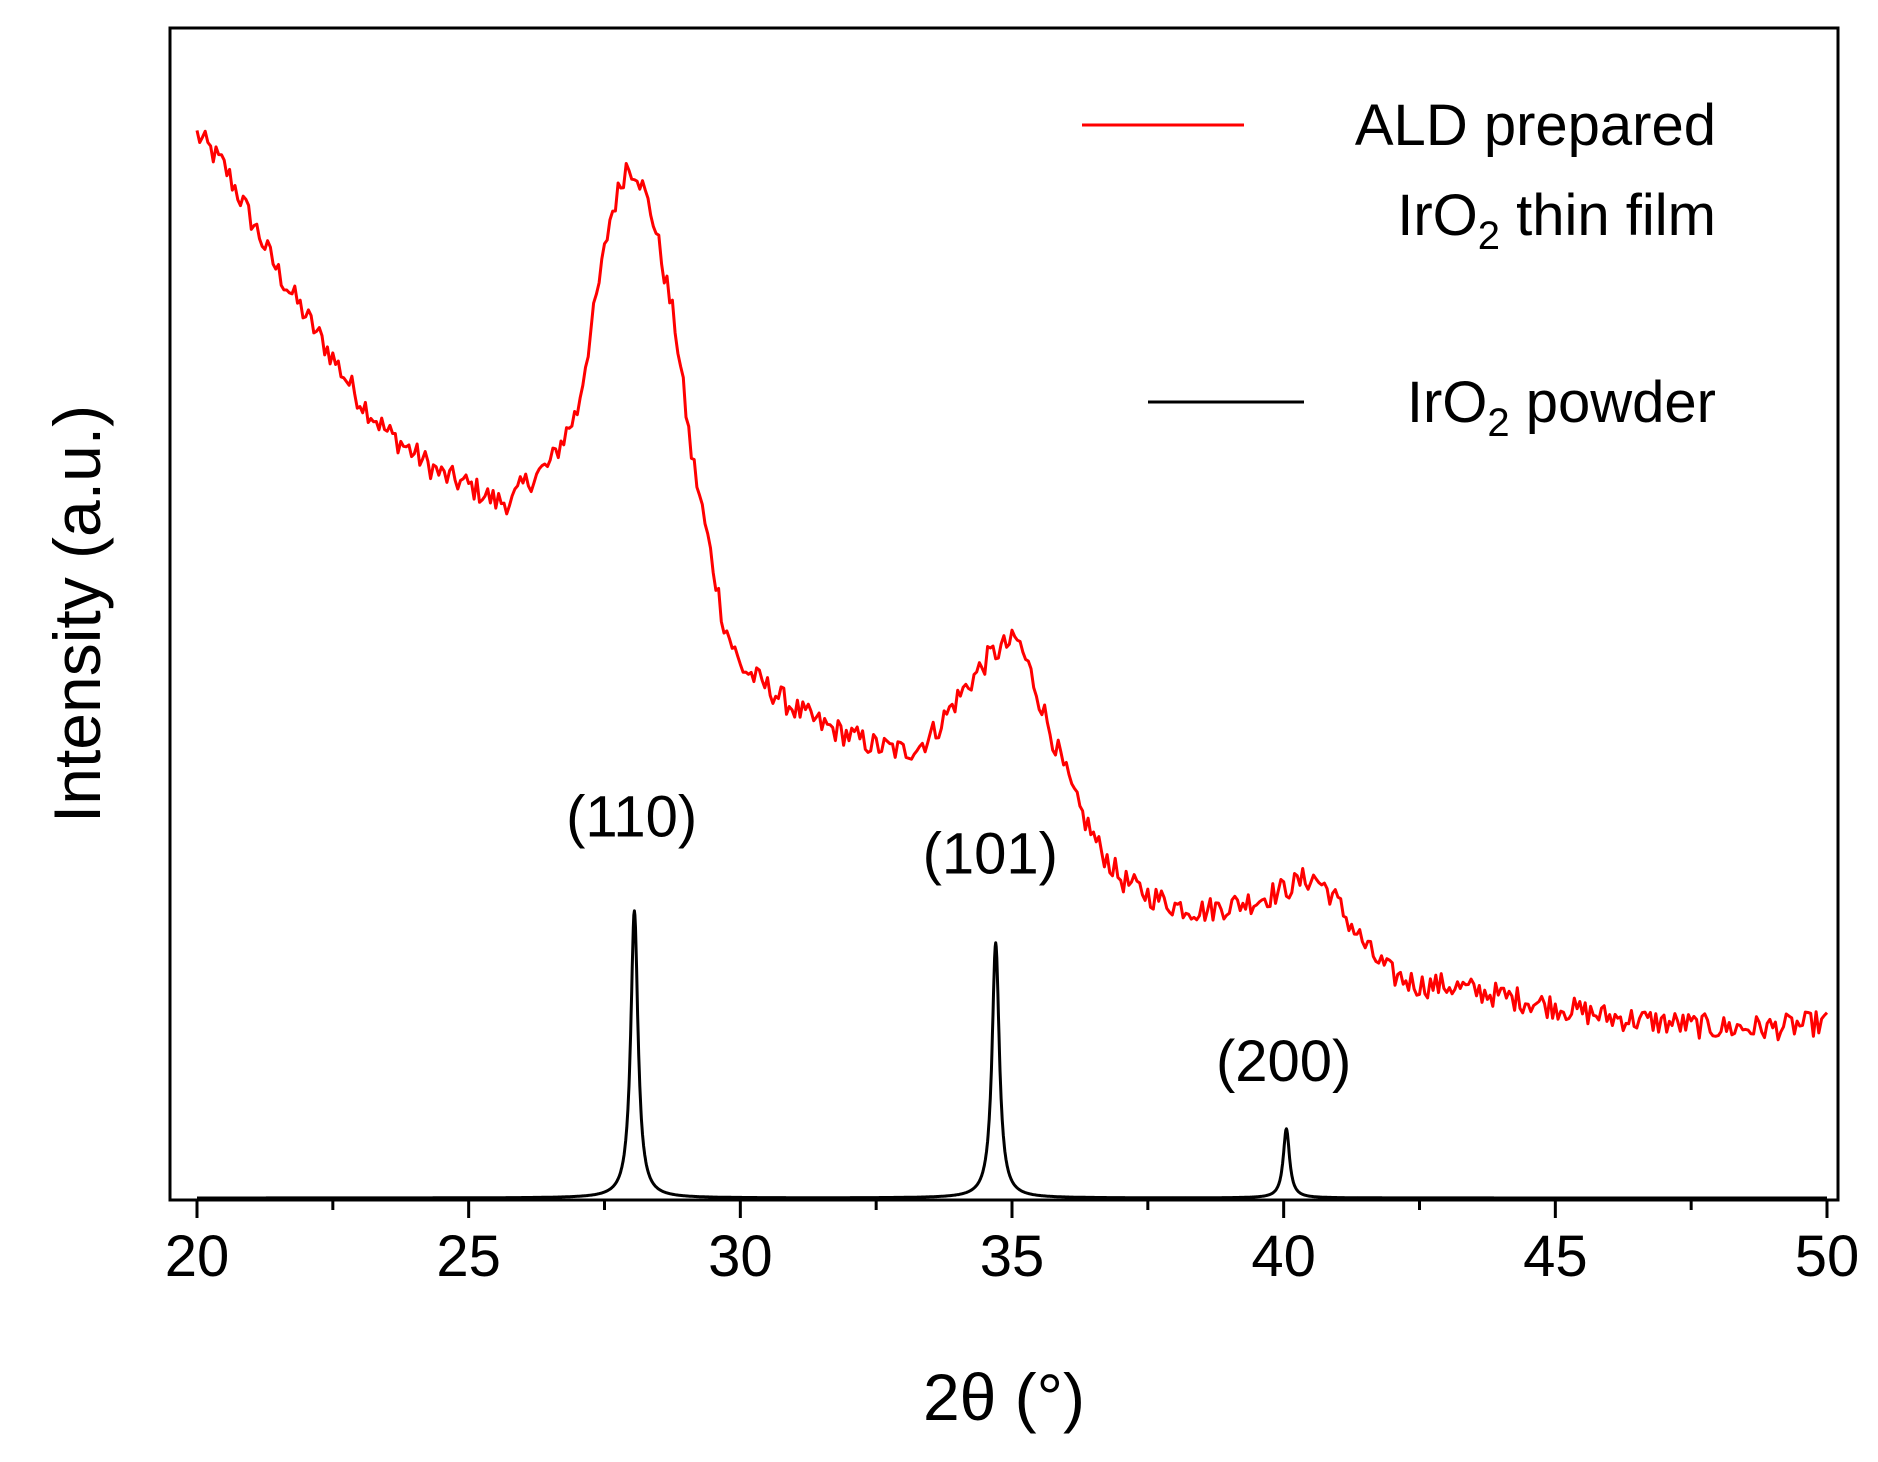 Image resolution: width=1878 pixels, height=1462 pixels. Describe the element at coordinates (1283, 1256) in the screenshot. I see `x-tick-label: 40` at that location.